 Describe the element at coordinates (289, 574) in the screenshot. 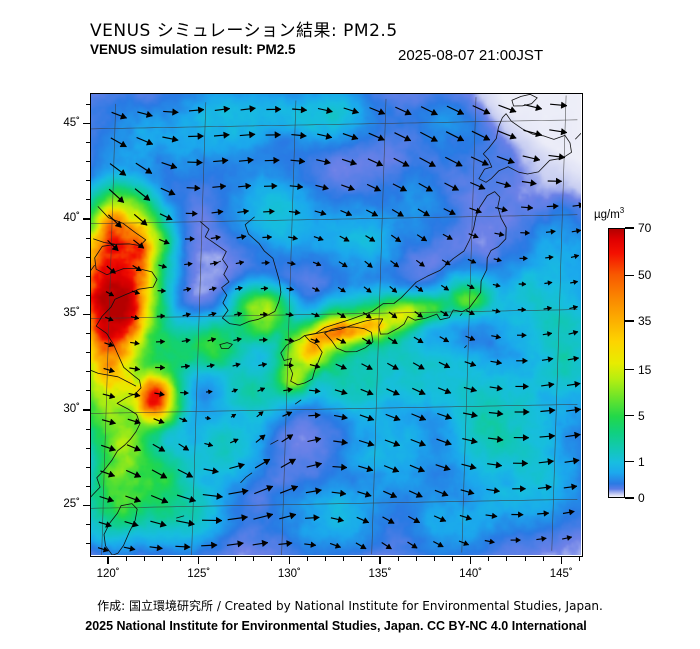

I see `lon-label-130: 130˚` at that location.